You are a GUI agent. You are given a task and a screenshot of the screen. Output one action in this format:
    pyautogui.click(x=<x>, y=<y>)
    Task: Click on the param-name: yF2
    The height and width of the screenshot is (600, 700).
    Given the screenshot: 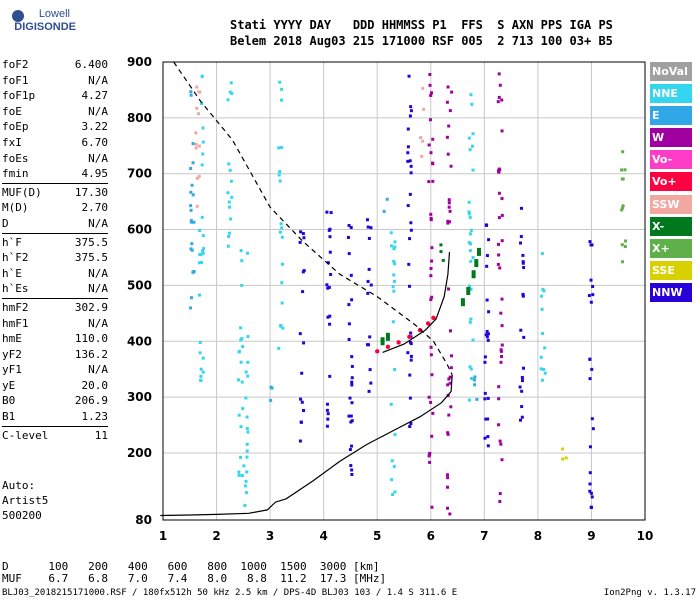 What is the action you would take?
    pyautogui.click(x=12, y=354)
    